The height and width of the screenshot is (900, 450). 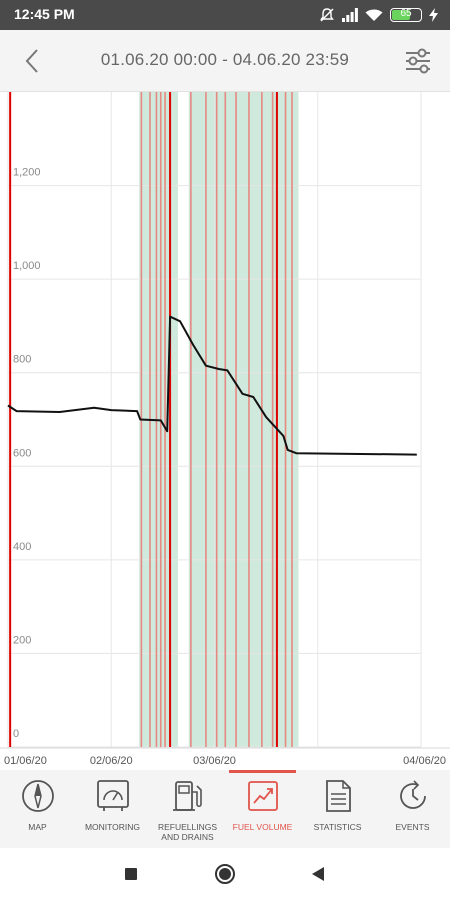 I want to click on recents-square-icon, so click(x=131, y=874).